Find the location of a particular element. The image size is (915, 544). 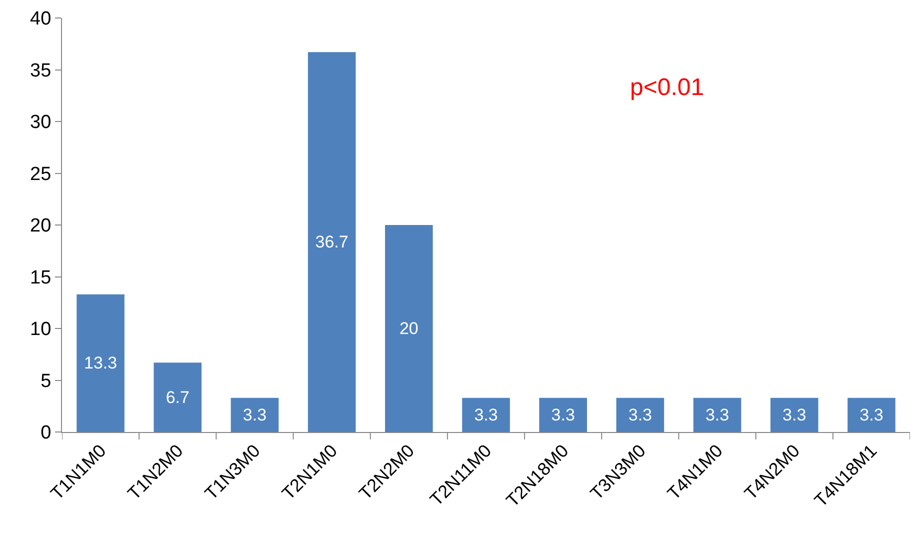

y-tick-label: 40 is located at coordinates (41, 19).